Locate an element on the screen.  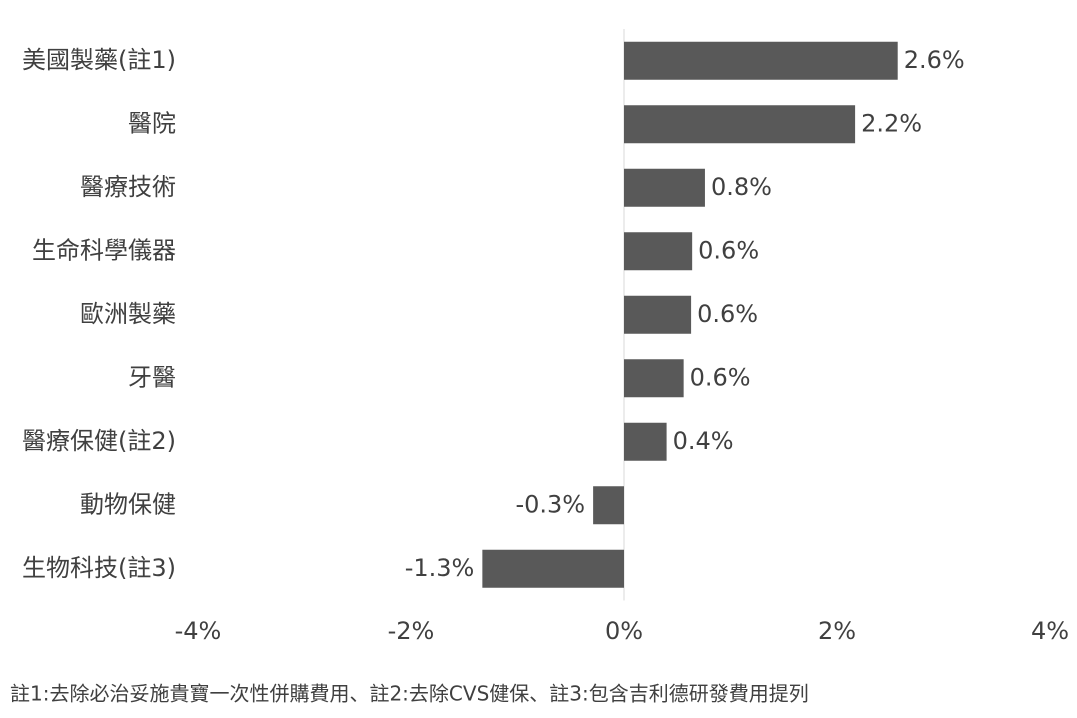
category-label: 歐洲製藥 is located at coordinates (128, 314).